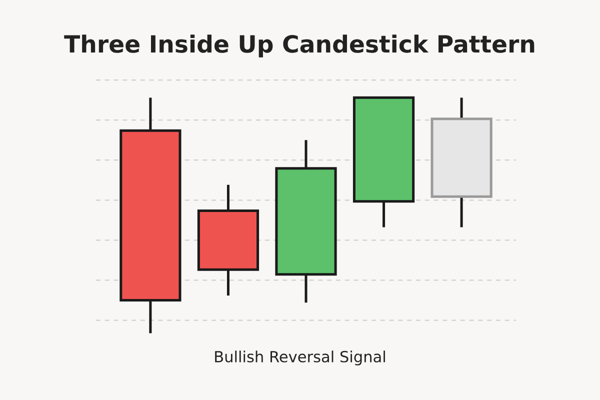 The image size is (600, 400). What do you see at coordinates (300, 358) in the screenshot?
I see `text: Bullish Reversal Signal` at bounding box center [300, 358].